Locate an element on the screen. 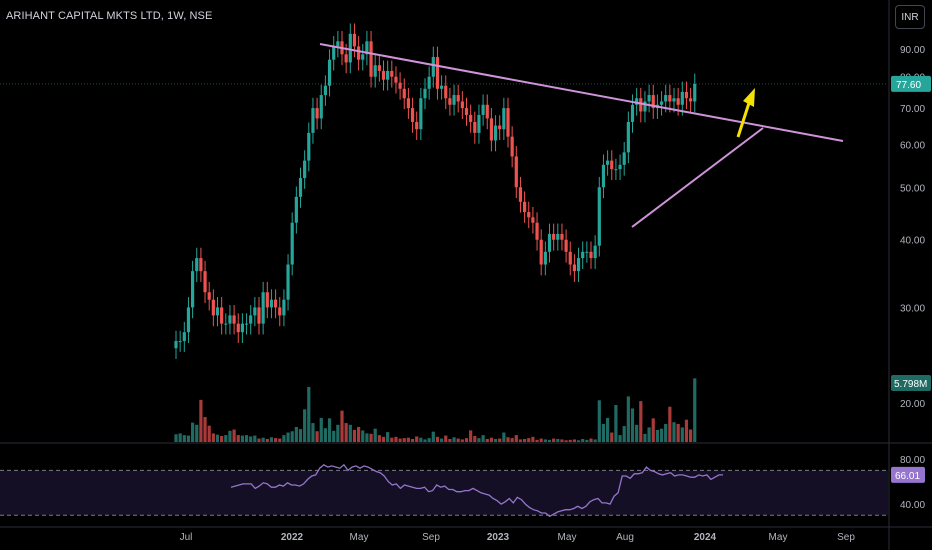 The image size is (932, 550). rsi-value-label: 66.01 is located at coordinates (907, 476).